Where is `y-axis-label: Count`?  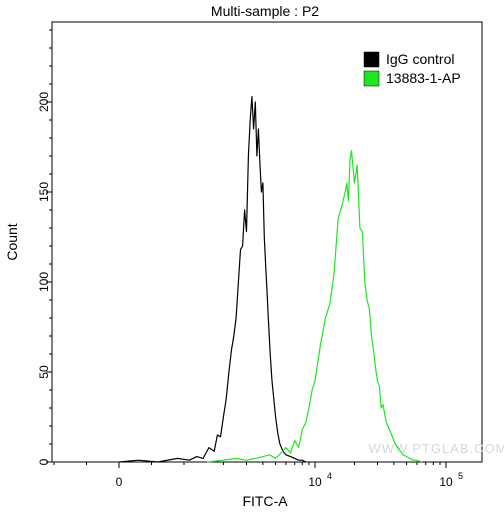
y-axis-label: Count is located at coordinates (12, 241).